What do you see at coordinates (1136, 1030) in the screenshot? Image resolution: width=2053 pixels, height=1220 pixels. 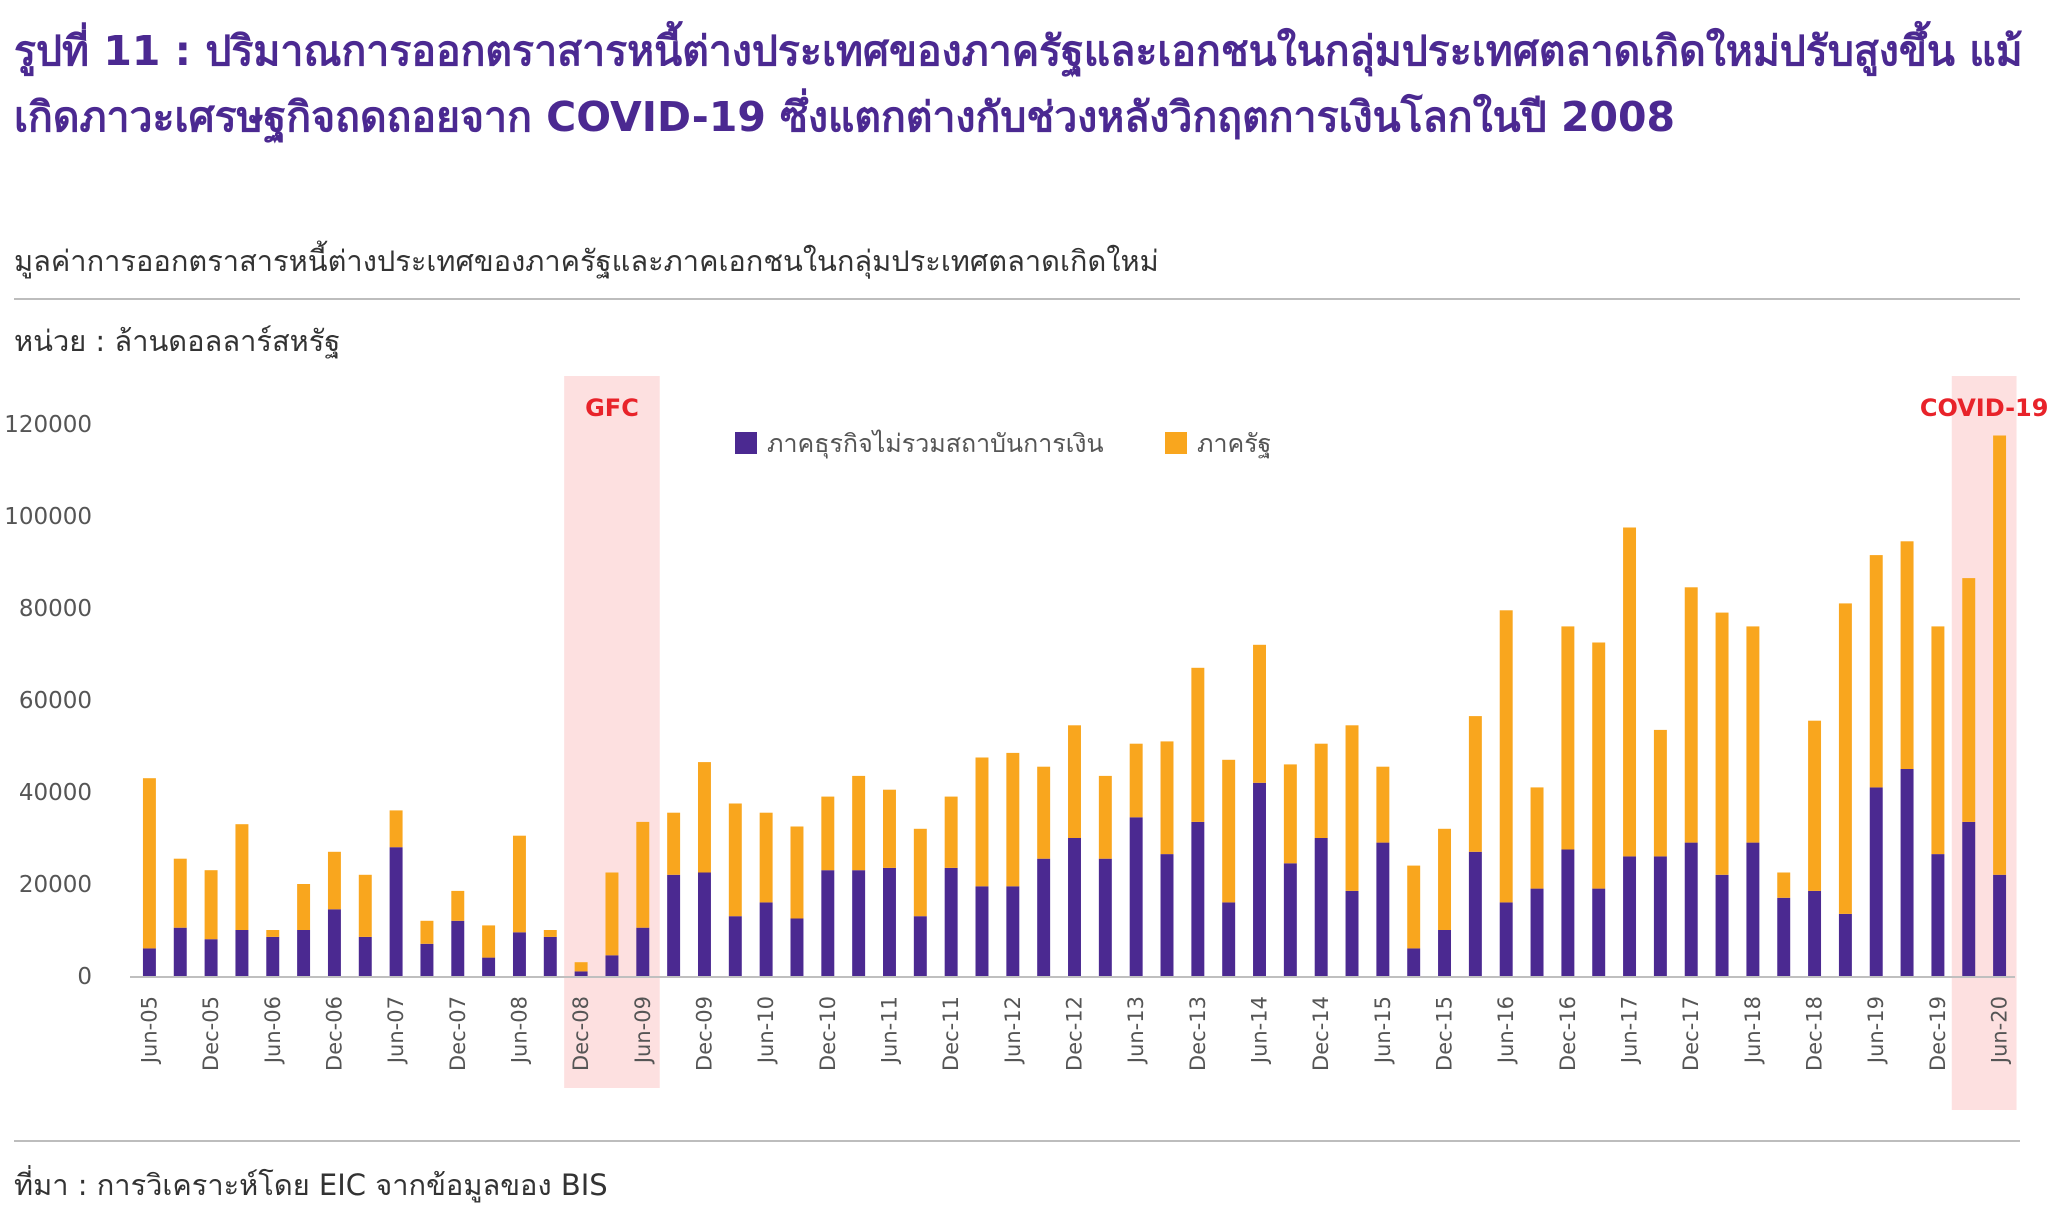 I see `x-tick-label: Jun-13` at bounding box center [1136, 1030].